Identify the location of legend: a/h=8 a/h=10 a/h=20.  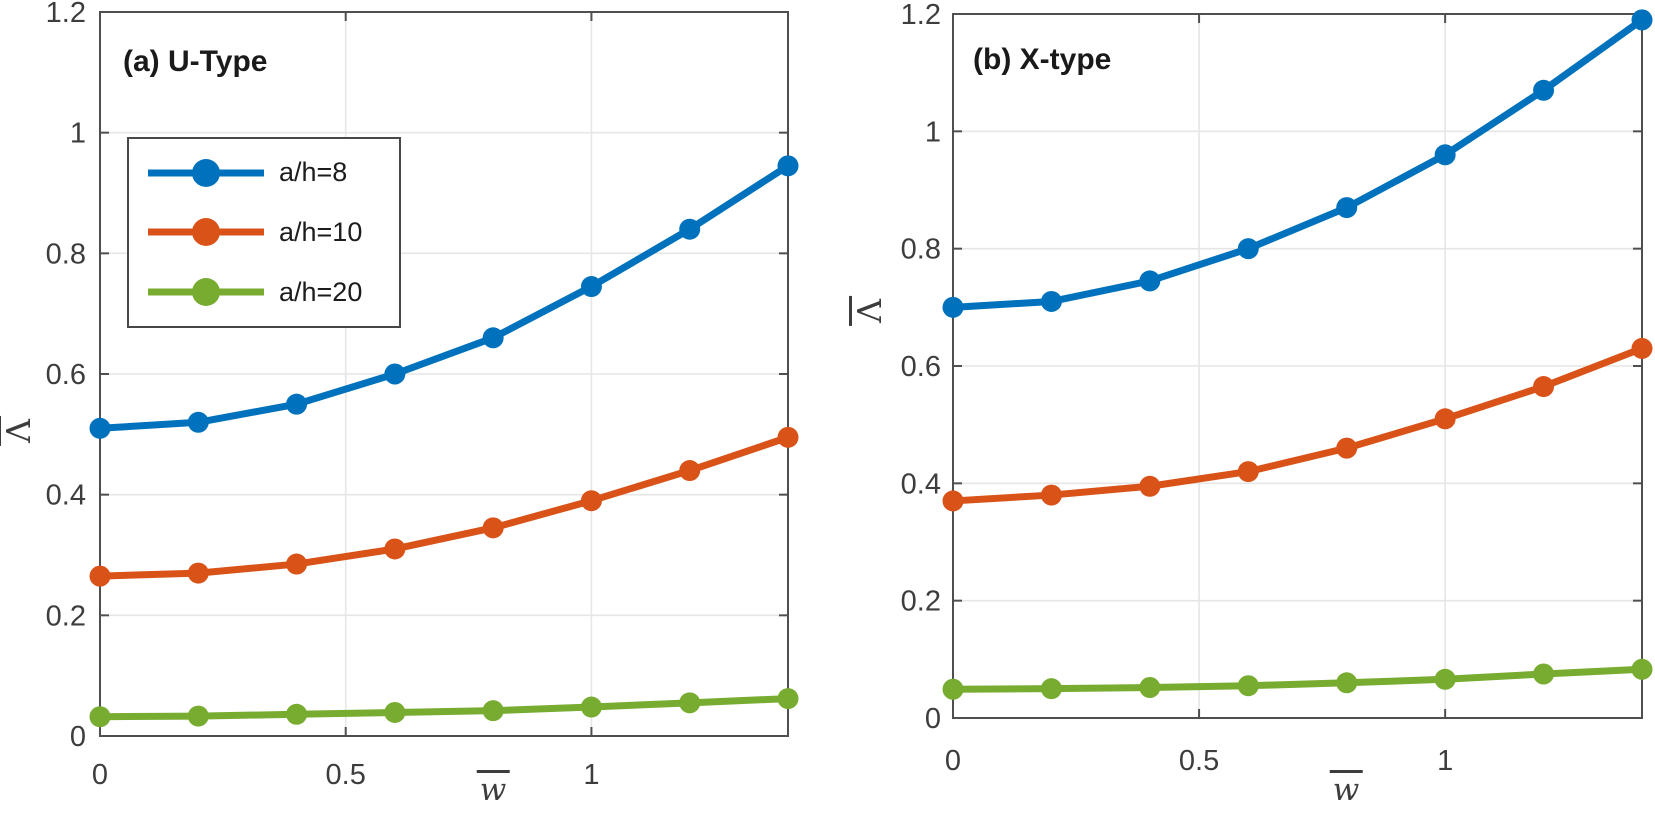
(264, 232).